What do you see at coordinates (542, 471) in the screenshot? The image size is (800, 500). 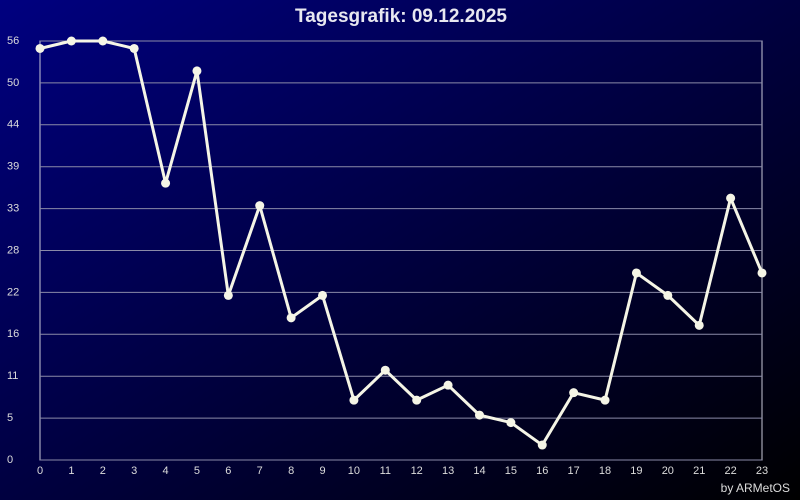 I see `x-tick-label: 16` at bounding box center [542, 471].